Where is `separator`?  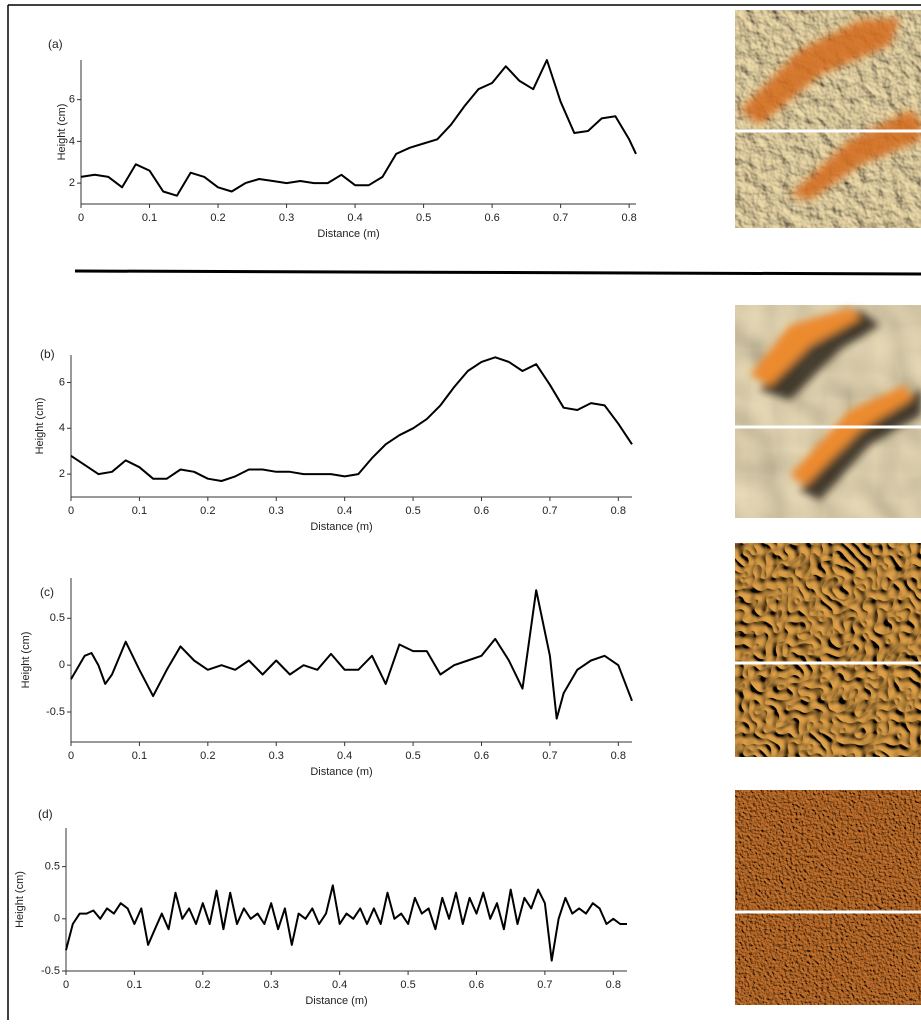
separator is located at coordinates (497, 272).